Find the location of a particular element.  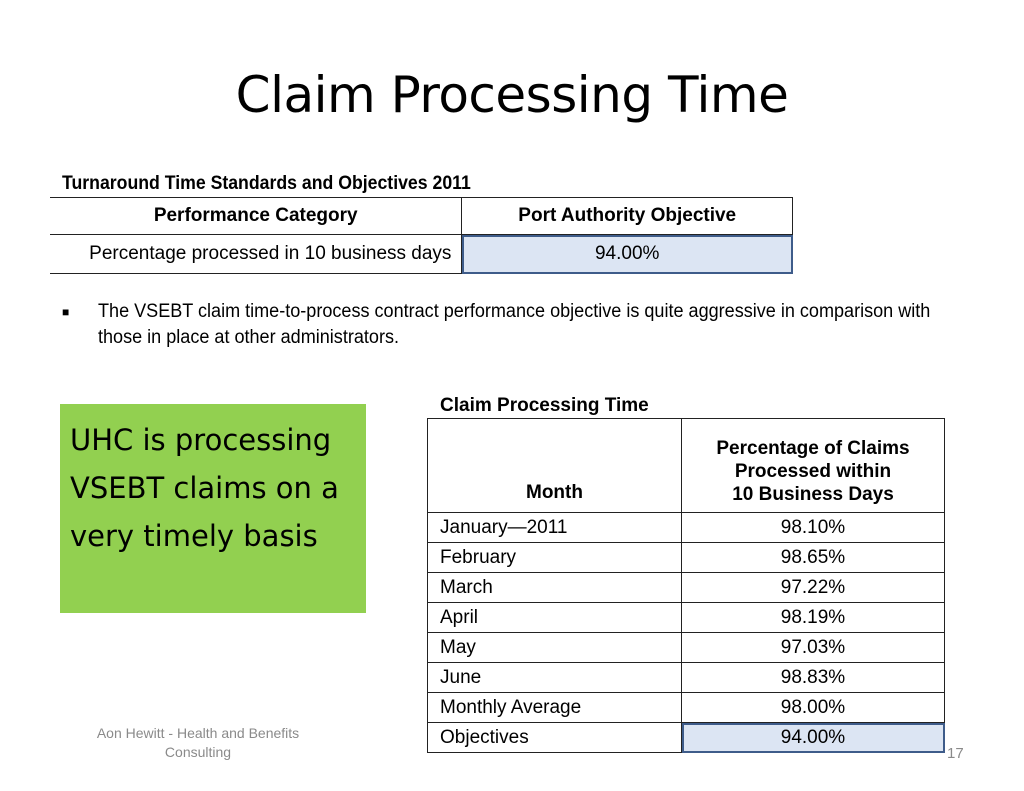

value-cell: 97.03% is located at coordinates (813, 647).